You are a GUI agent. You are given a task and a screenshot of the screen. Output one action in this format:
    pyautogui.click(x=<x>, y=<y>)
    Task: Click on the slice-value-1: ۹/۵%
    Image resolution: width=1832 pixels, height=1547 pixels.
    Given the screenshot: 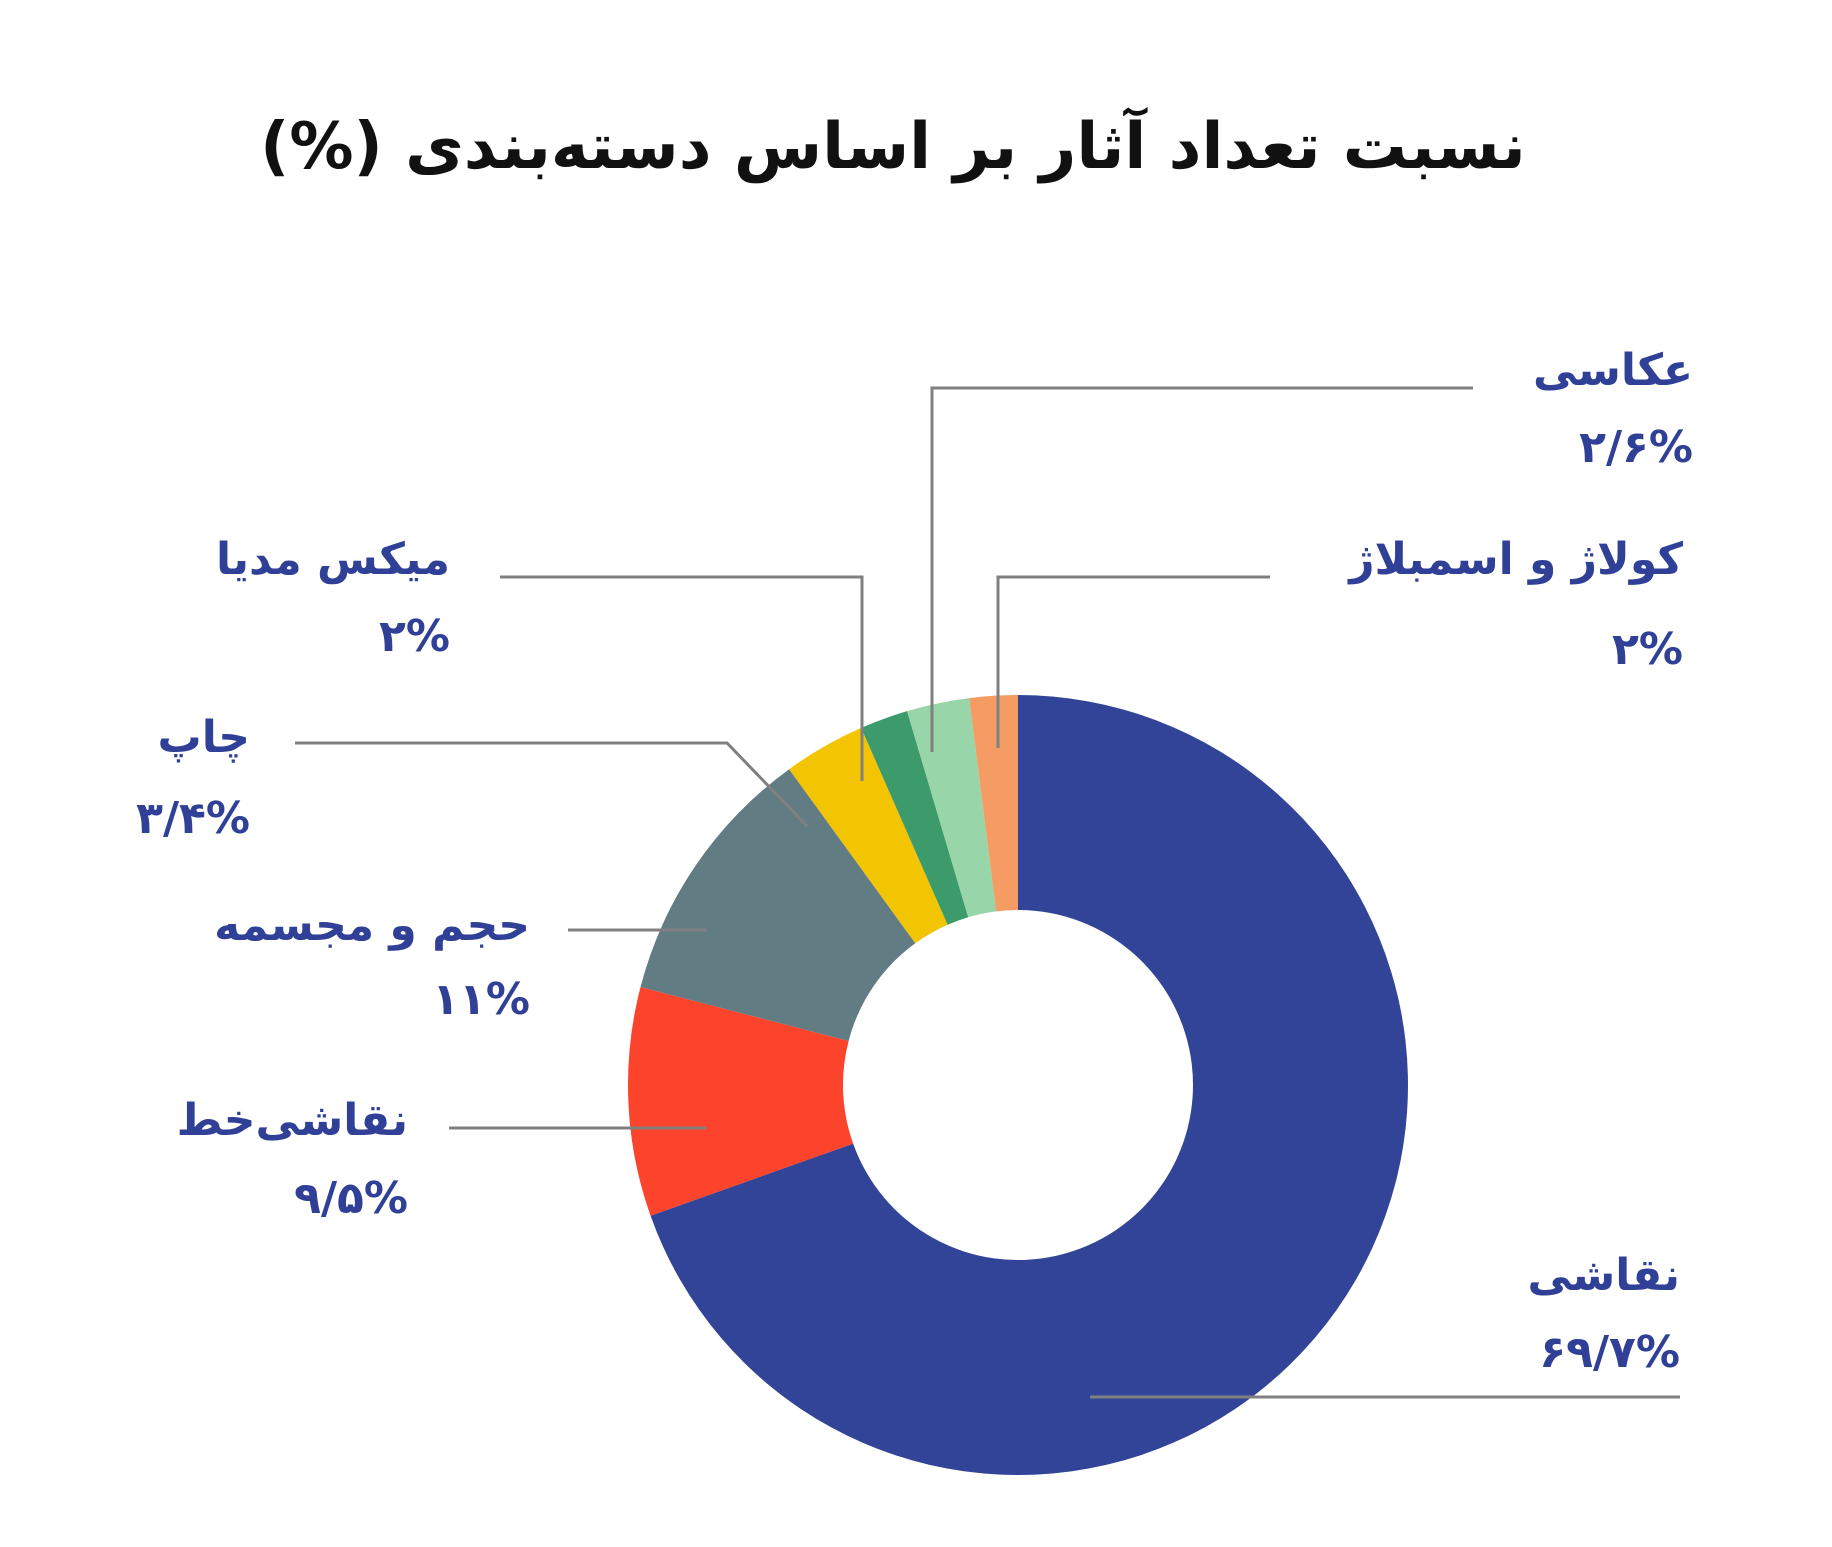 What is the action you would take?
    pyautogui.click(x=351, y=1198)
    